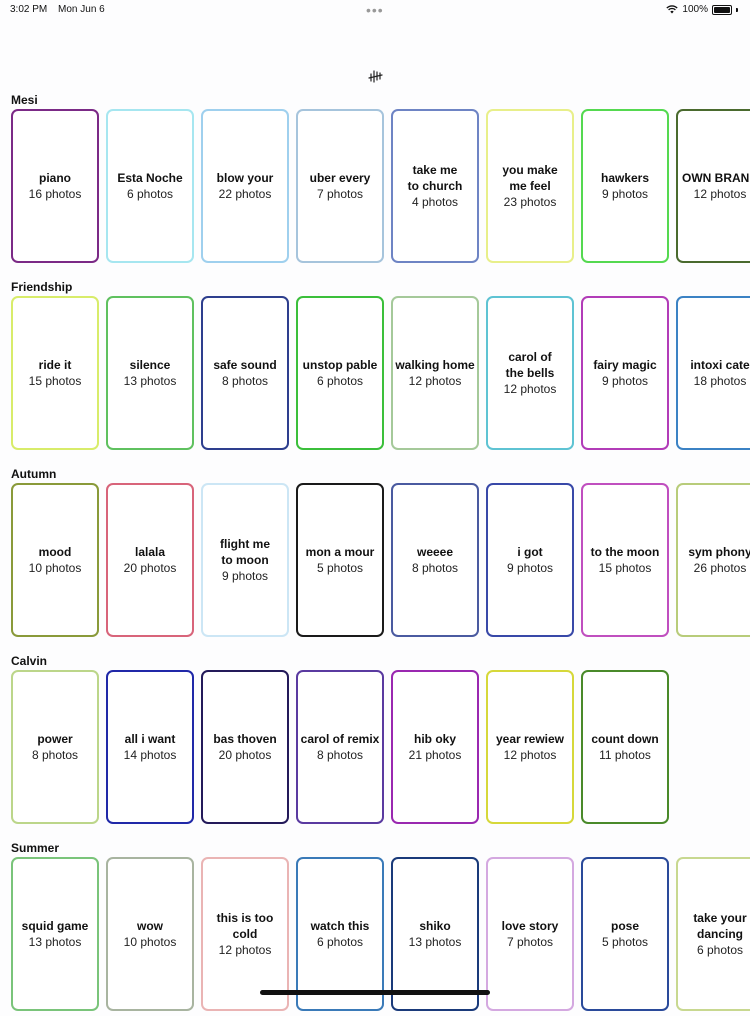 The image size is (750, 1016). What do you see at coordinates (435, 934) in the screenshot?
I see `album-card: shiko 13 photos` at bounding box center [435, 934].